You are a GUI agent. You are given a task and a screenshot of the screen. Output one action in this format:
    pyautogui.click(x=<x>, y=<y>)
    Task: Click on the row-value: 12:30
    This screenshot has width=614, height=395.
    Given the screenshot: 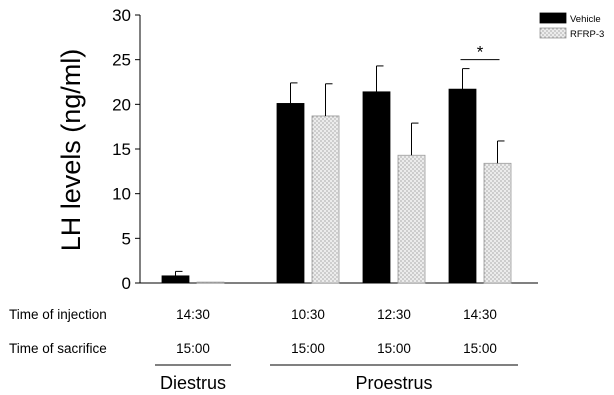 What is the action you would take?
    pyautogui.click(x=394, y=314)
    